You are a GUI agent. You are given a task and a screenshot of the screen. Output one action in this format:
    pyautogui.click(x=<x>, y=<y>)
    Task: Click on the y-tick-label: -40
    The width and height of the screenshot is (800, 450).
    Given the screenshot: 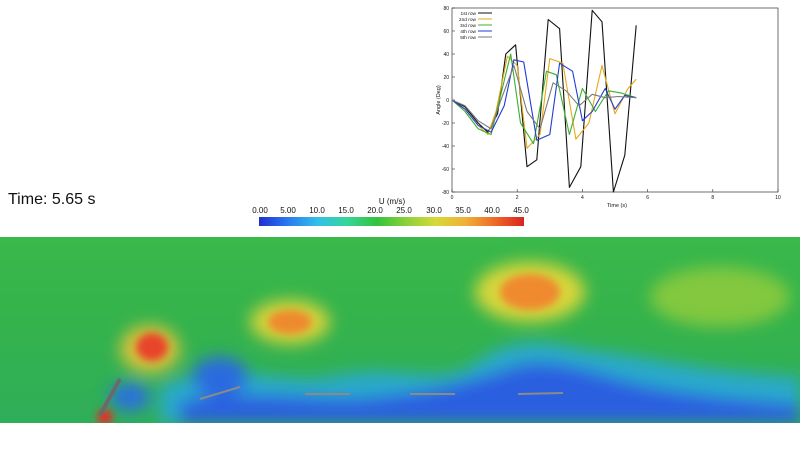 What is the action you would take?
    pyautogui.click(x=445, y=147)
    